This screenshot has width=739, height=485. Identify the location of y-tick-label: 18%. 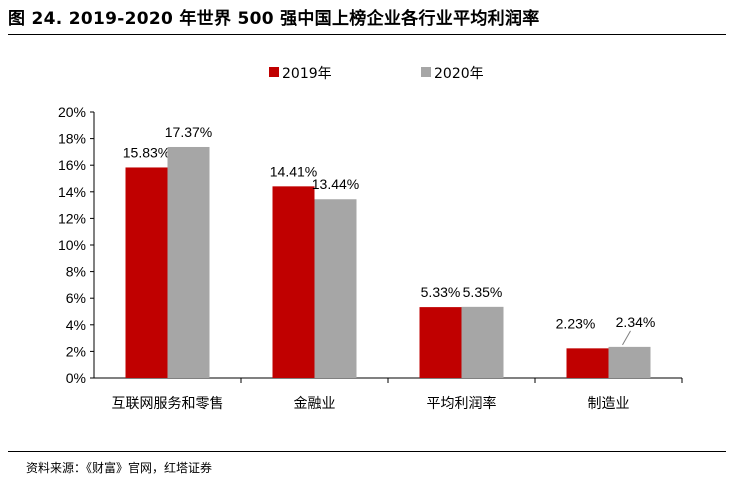
(72, 139).